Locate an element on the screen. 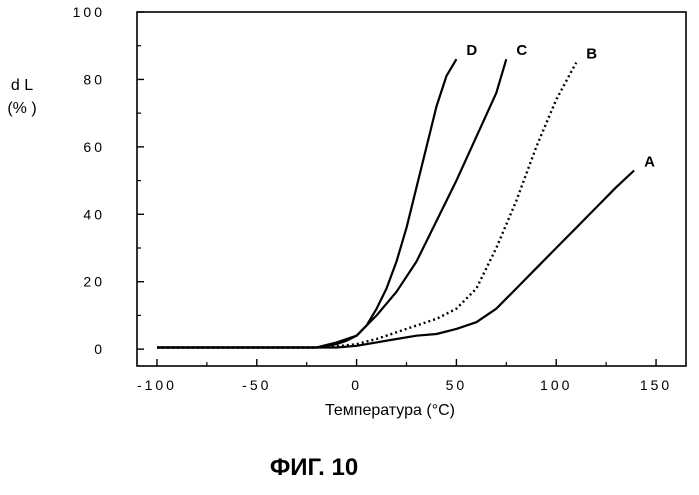 The image size is (699, 495). series-label-c: C is located at coordinates (521, 50).